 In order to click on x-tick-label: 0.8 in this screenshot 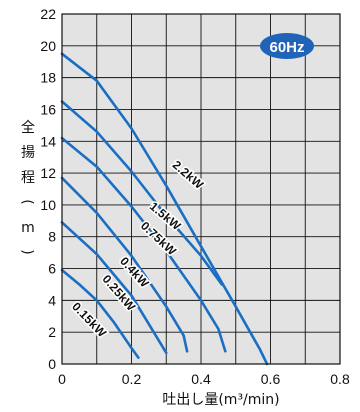, I will do `click(340, 379)`.